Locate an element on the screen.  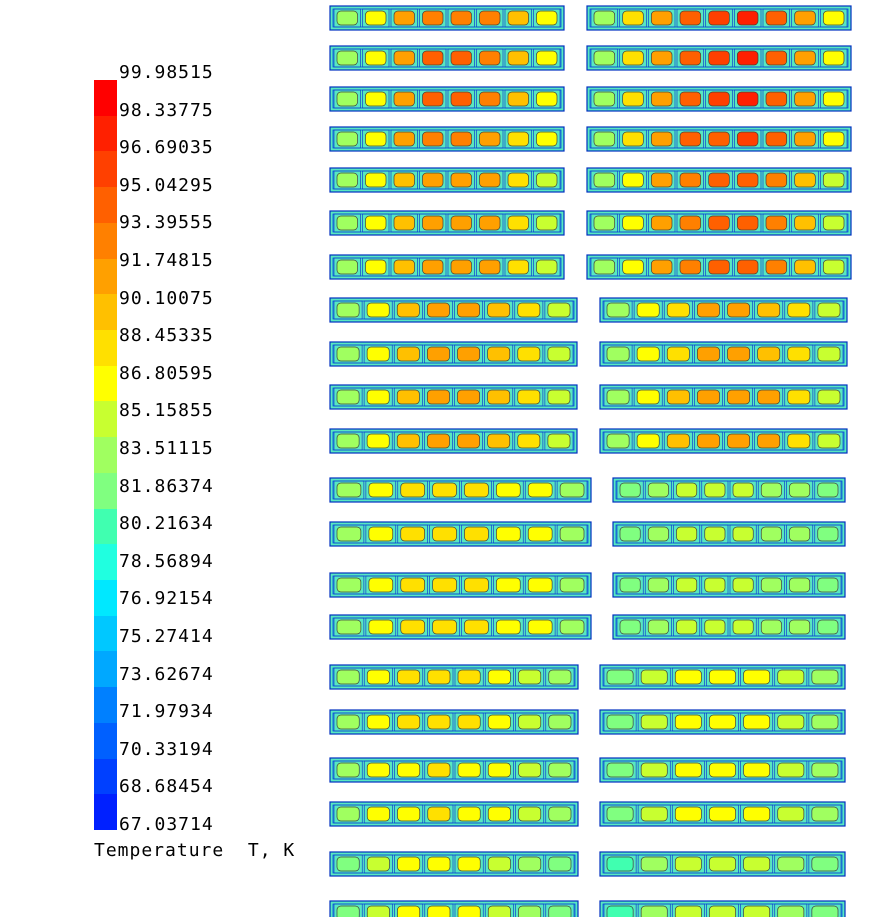
legend-tick-label: 96.69035 is located at coordinates (166, 148).